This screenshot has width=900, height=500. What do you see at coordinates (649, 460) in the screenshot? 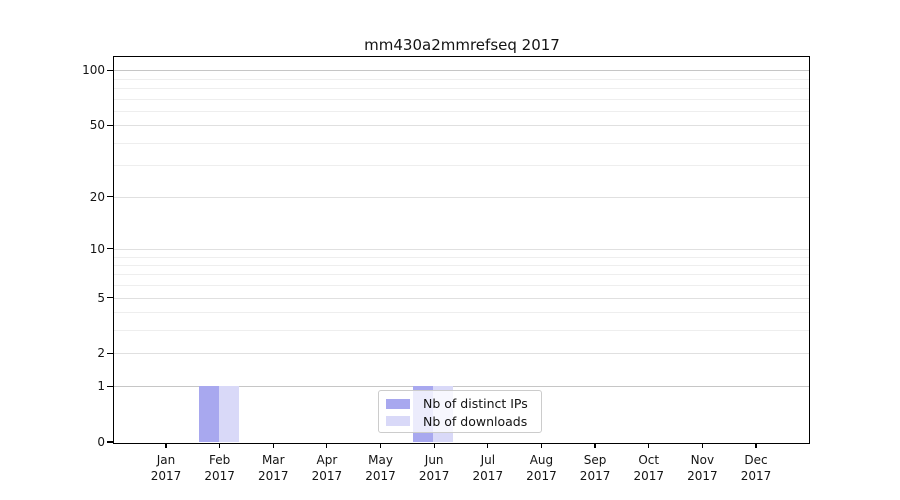
I see `x-tick-month: Oct` at bounding box center [649, 460].